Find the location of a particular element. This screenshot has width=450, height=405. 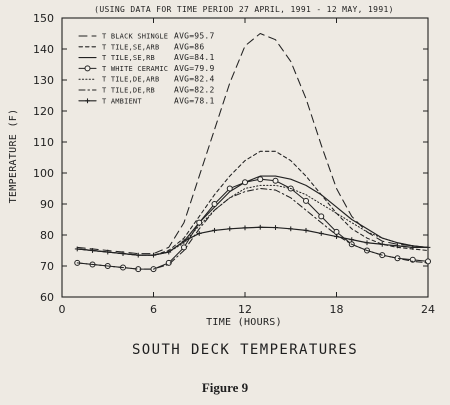

y-tick-label: 60 is located at coordinates (47, 297).